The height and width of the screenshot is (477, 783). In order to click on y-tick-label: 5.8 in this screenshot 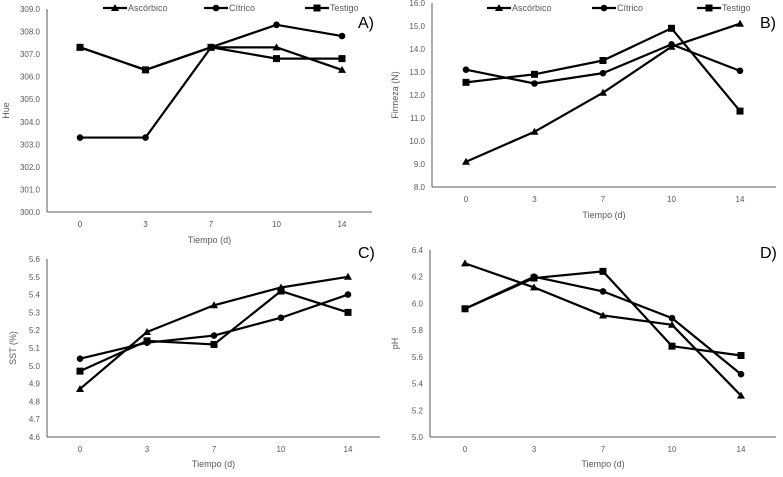, I will do `click(418, 330)`.